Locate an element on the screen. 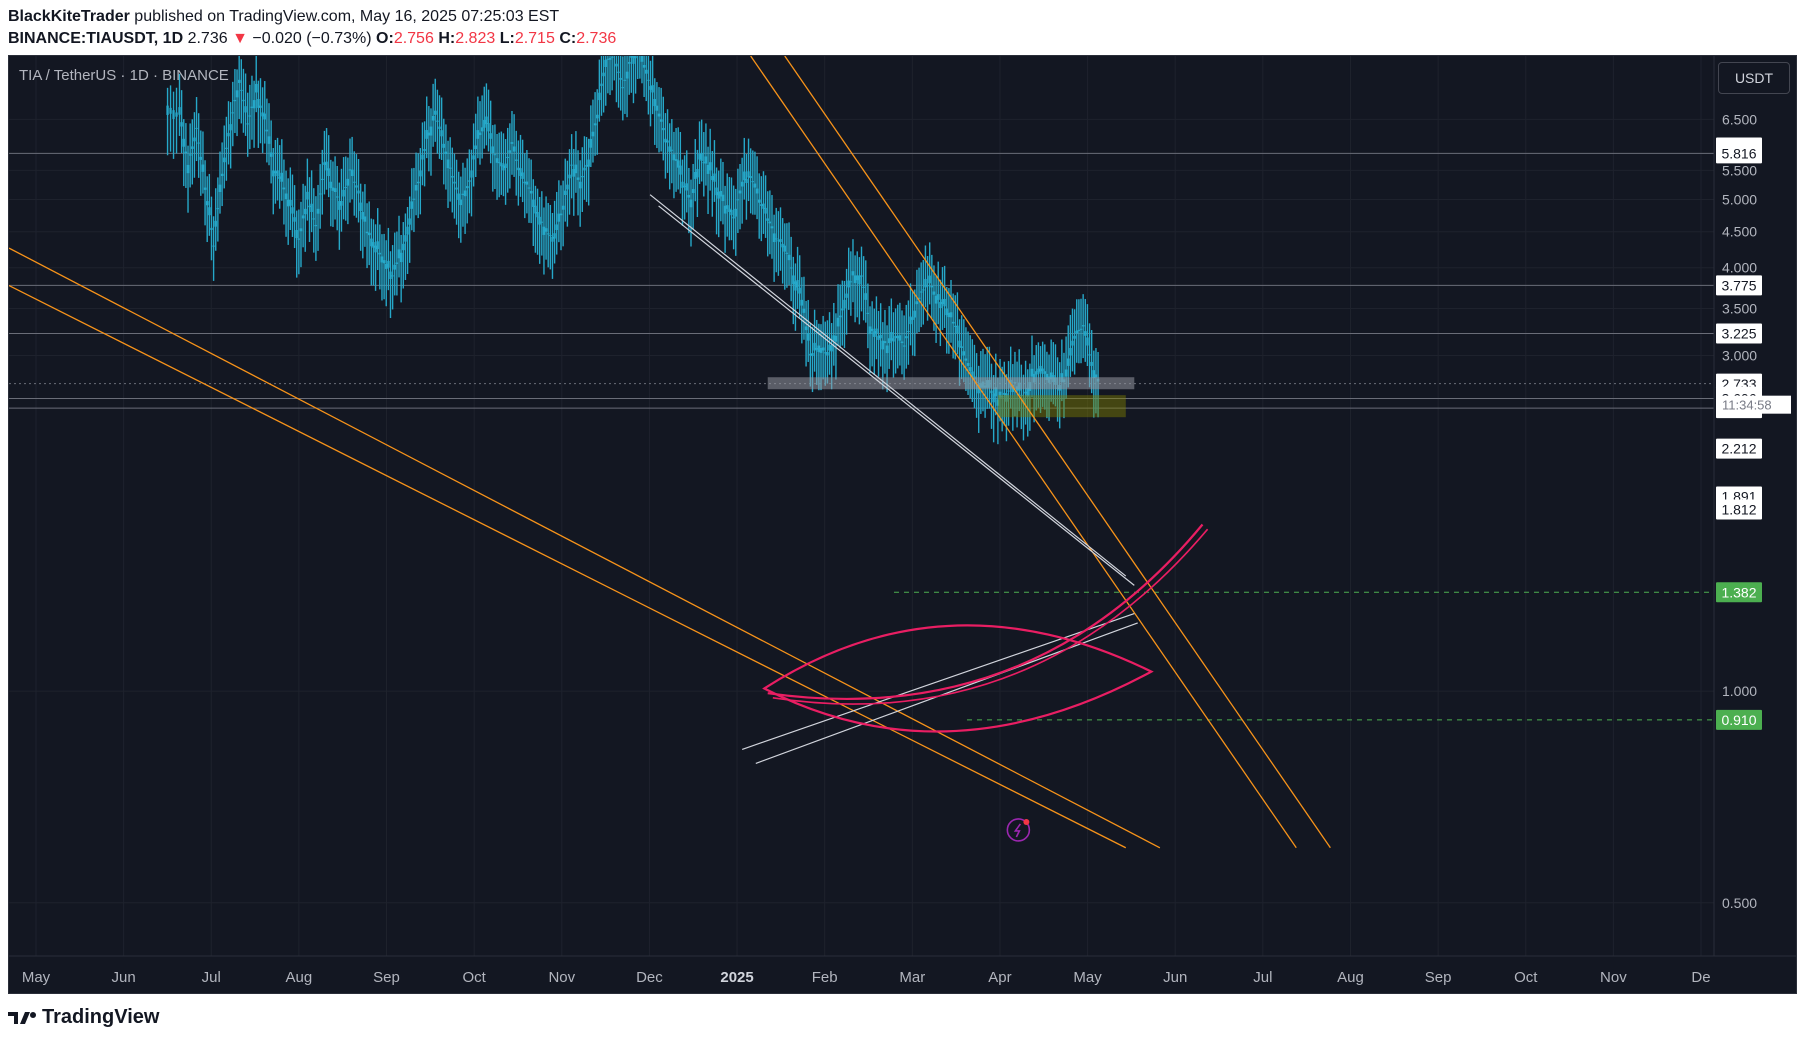 Image resolution: width=1806 pixels, height=1041 pixels. price-label: 1.812 is located at coordinates (1739, 509).